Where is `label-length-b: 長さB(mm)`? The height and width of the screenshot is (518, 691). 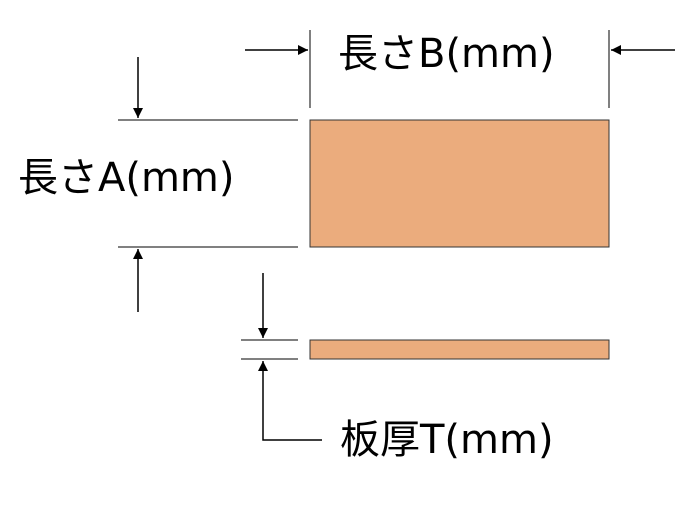 label-length-b: 長さB(mm) is located at coordinates (446, 54).